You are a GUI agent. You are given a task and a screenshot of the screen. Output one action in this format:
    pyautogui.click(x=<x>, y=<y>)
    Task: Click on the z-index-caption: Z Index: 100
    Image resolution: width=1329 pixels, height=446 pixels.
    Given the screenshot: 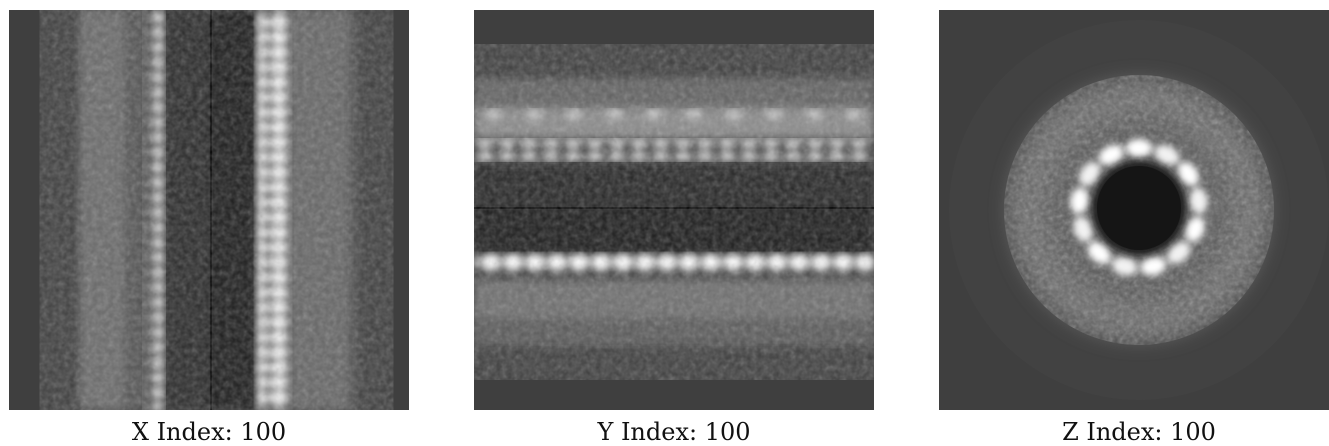 What is the action you would take?
    pyautogui.click(x=1139, y=432)
    